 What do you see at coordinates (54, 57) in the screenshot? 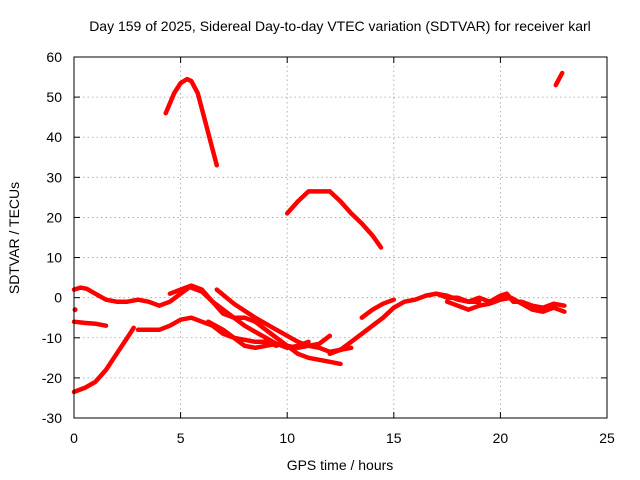
I see `y-tick-label: 60` at bounding box center [54, 57].